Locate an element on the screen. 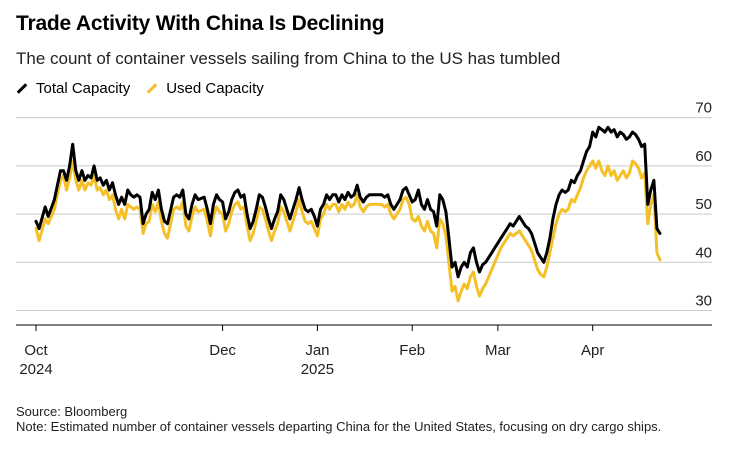 This screenshot has width=743, height=469. legend-label-total: Total Capacity is located at coordinates (83, 88).